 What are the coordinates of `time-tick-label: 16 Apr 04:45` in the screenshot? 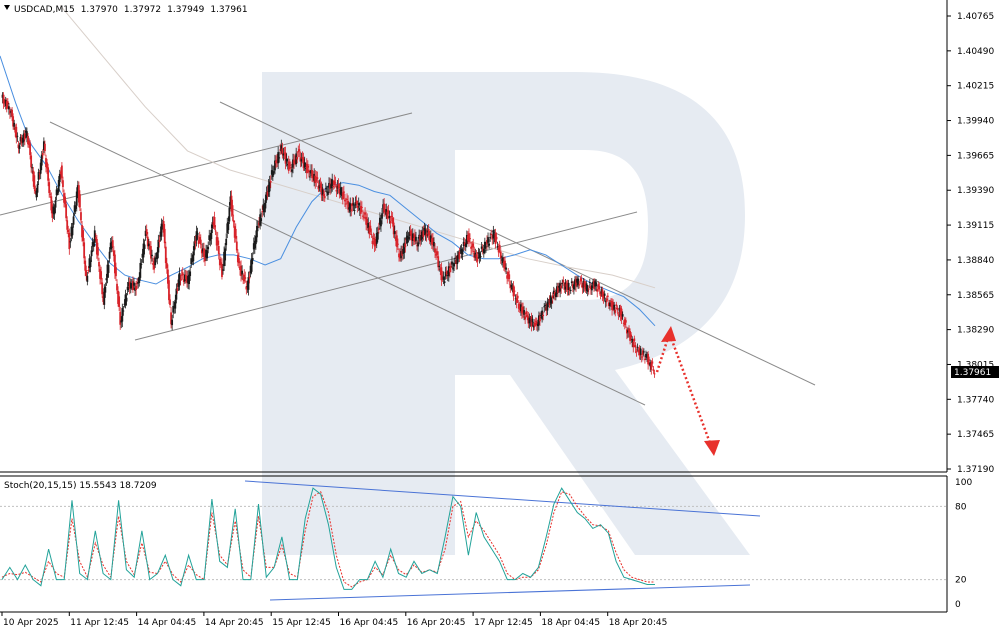 It's located at (369, 623).